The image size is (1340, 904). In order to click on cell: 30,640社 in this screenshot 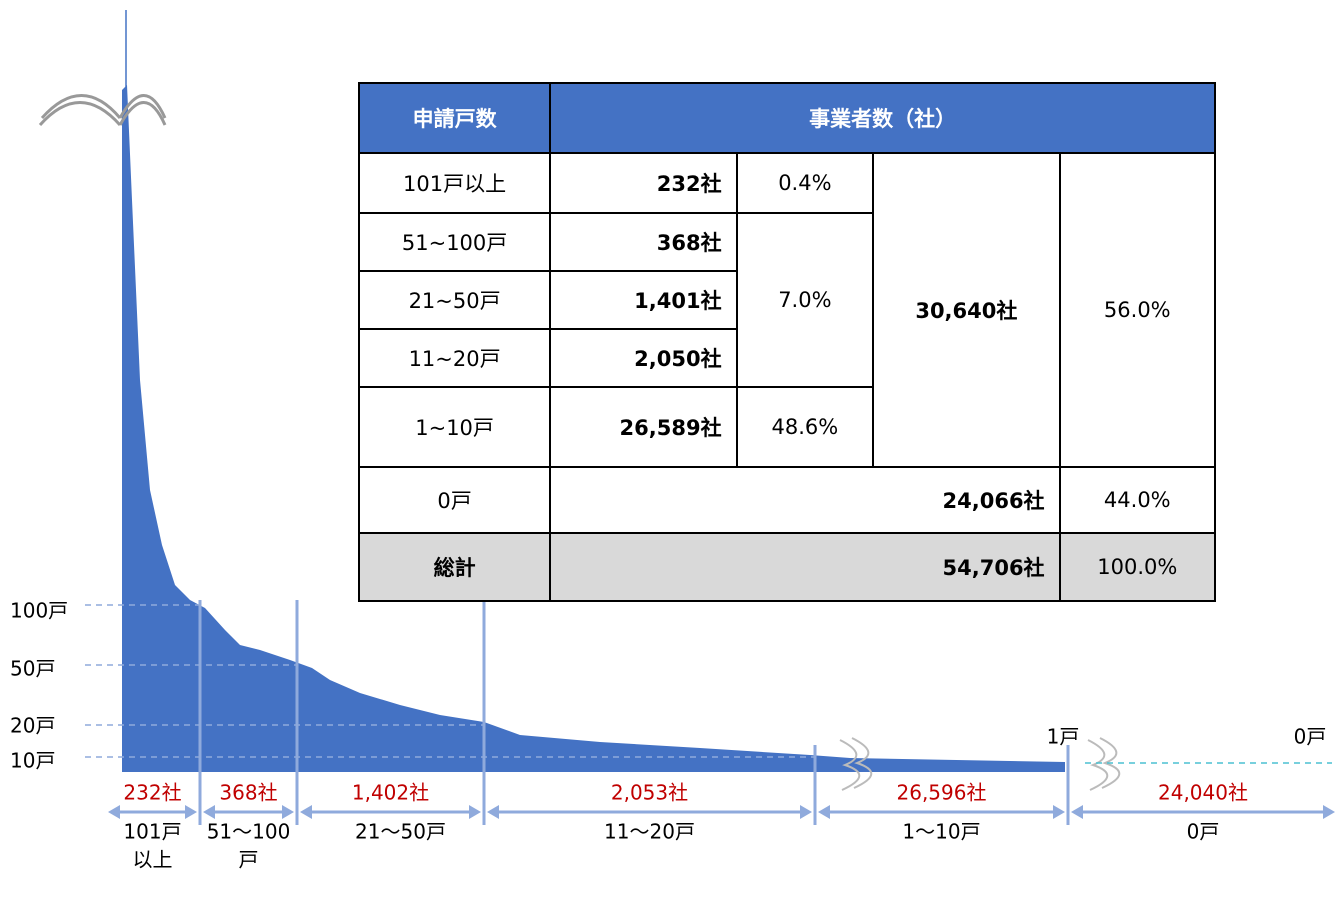, I will do `click(966, 310)`.